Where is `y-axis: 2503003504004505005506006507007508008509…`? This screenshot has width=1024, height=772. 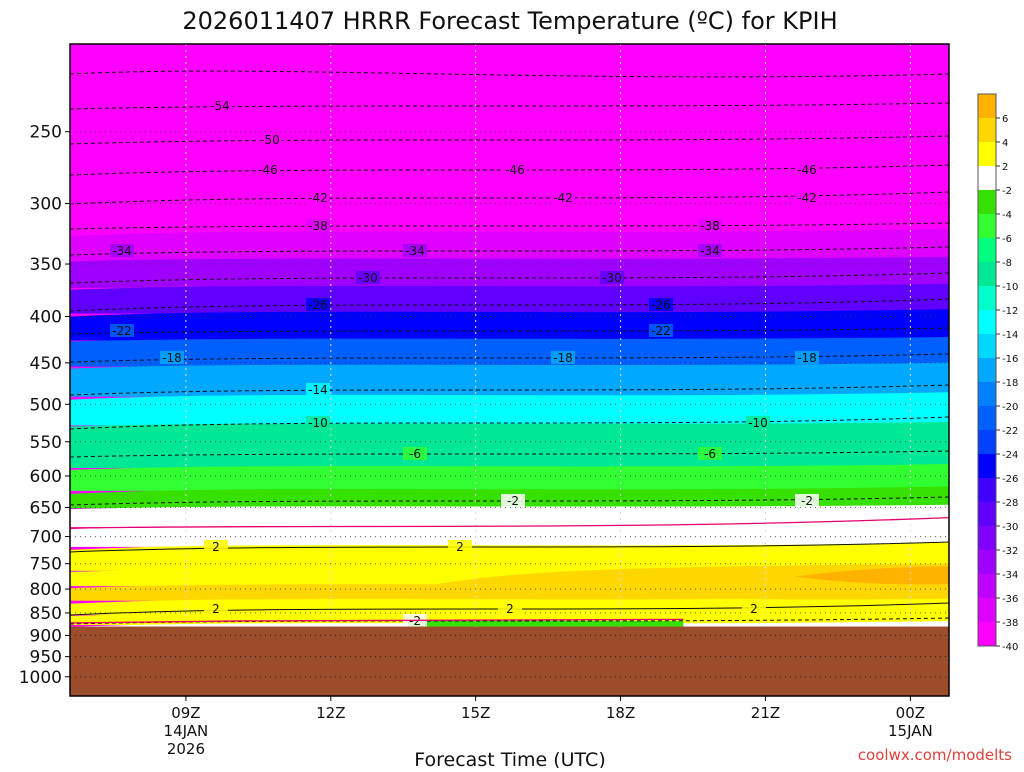 y-axis: 2503003504004505005506006507007508008509… is located at coordinates (44, 405).